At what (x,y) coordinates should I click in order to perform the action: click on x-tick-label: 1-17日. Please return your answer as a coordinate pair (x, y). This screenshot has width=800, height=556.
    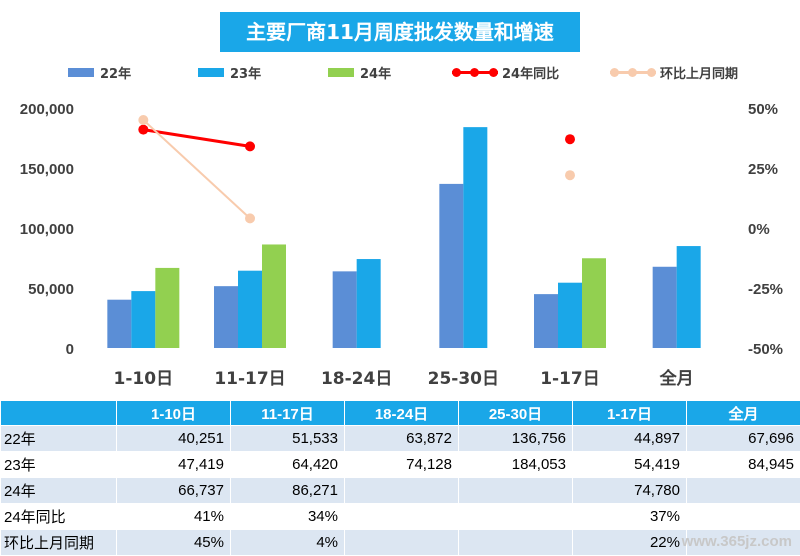
    Looking at the image, I should click on (570, 379).